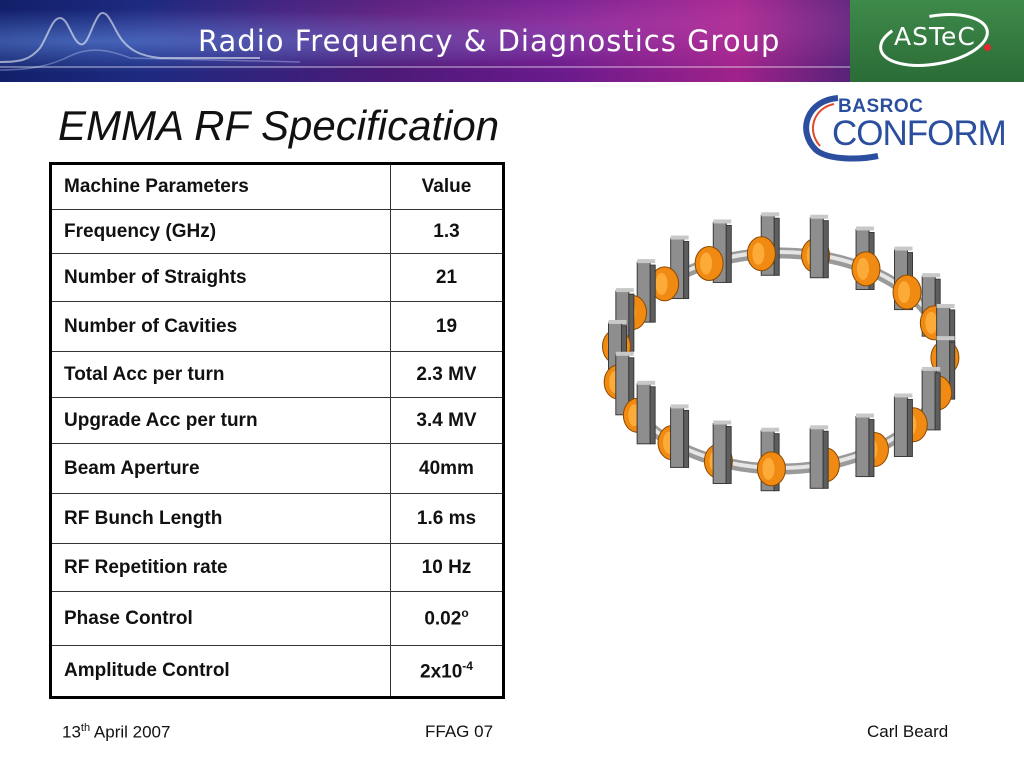 This screenshot has width=1024, height=768. I want to click on parameter-value-superscript: o, so click(465, 613).